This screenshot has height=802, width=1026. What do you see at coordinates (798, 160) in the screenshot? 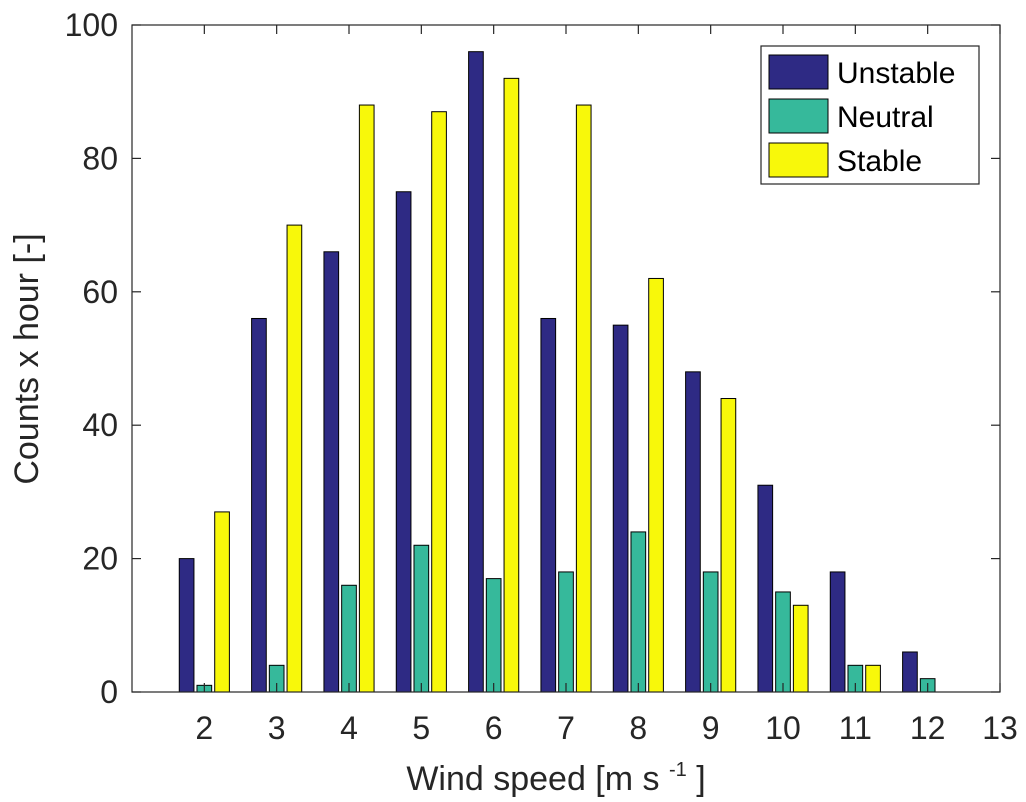
I see `legend-swatch-stable` at bounding box center [798, 160].